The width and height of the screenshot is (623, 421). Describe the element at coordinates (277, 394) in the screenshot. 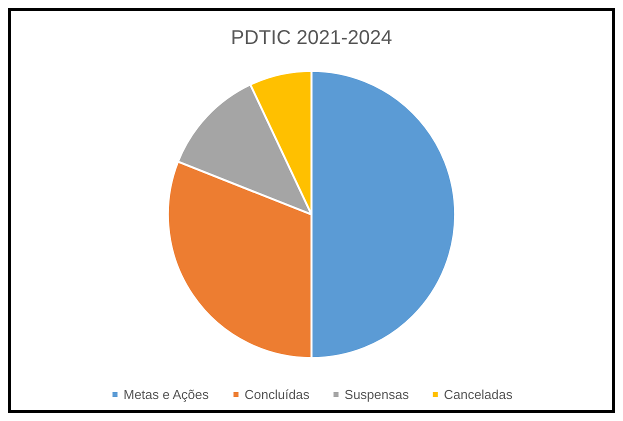

I see `legend-label: Concluídas` at that location.